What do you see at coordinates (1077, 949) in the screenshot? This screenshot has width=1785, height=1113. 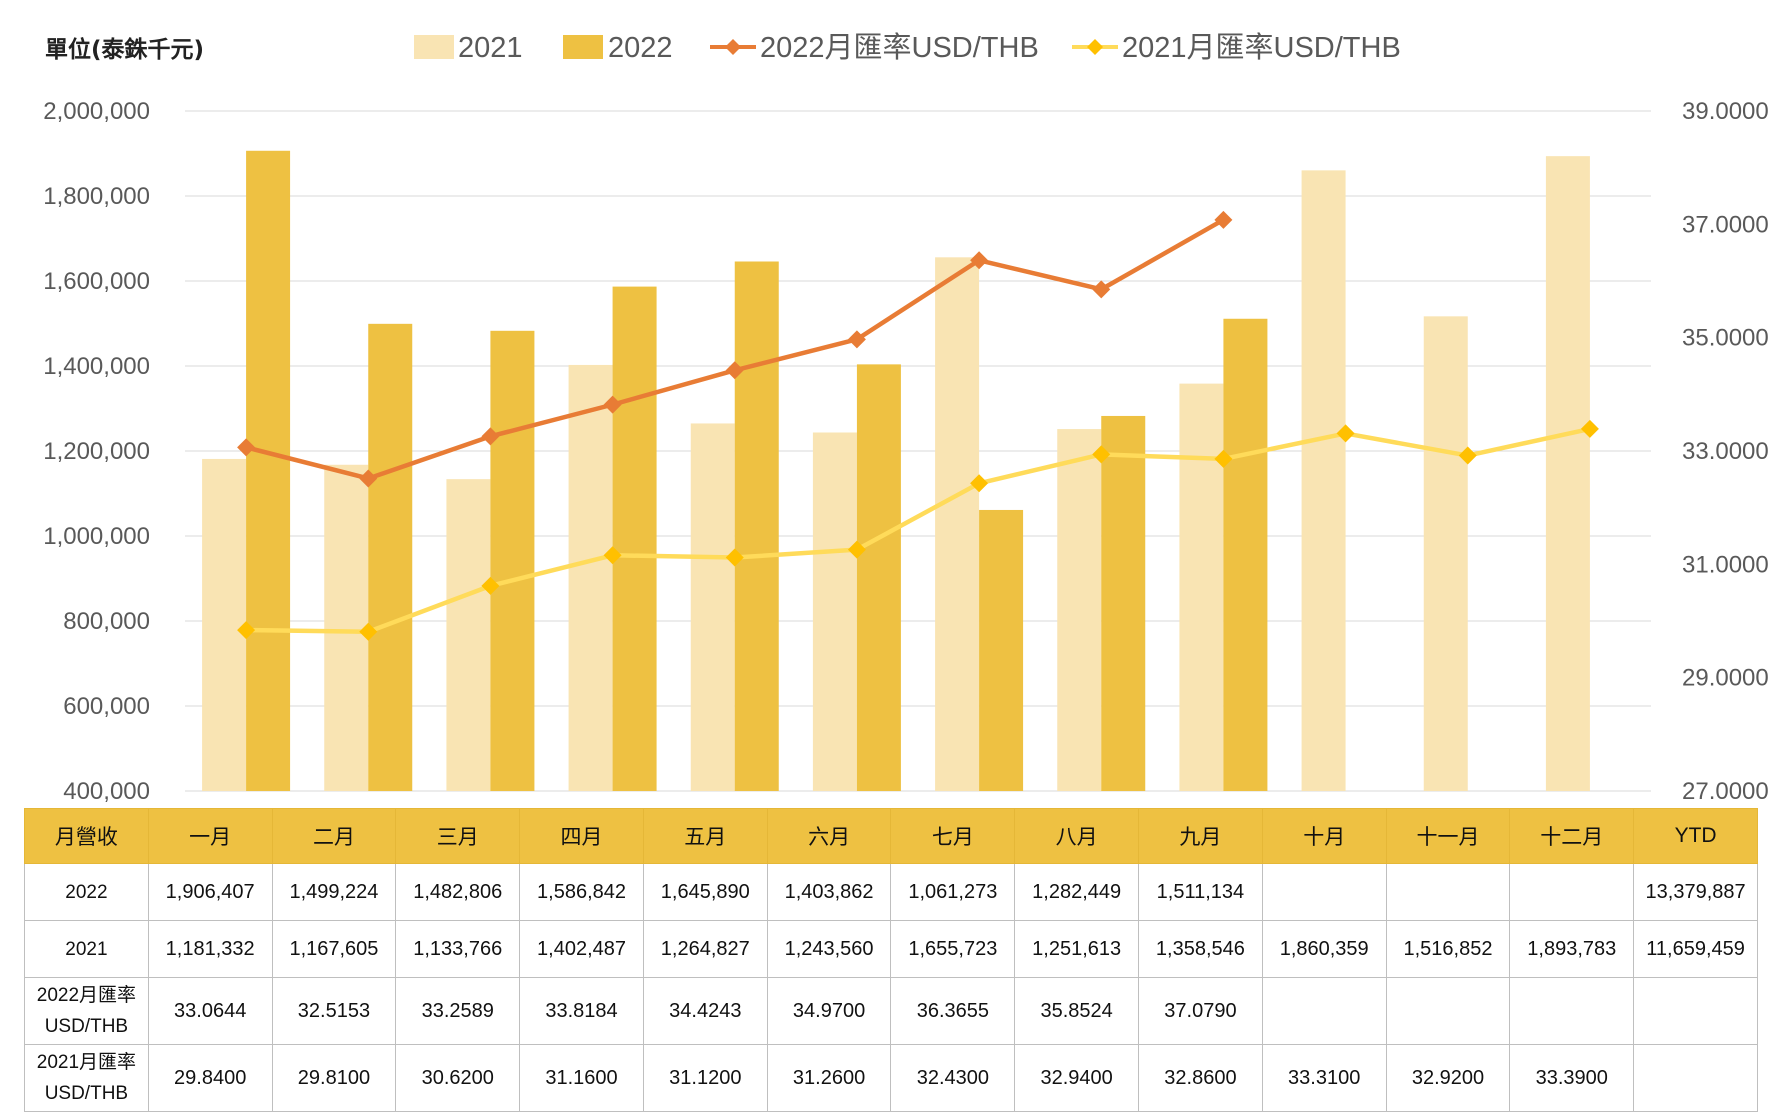 I see `table-cell: 1,251,613` at bounding box center [1077, 949].